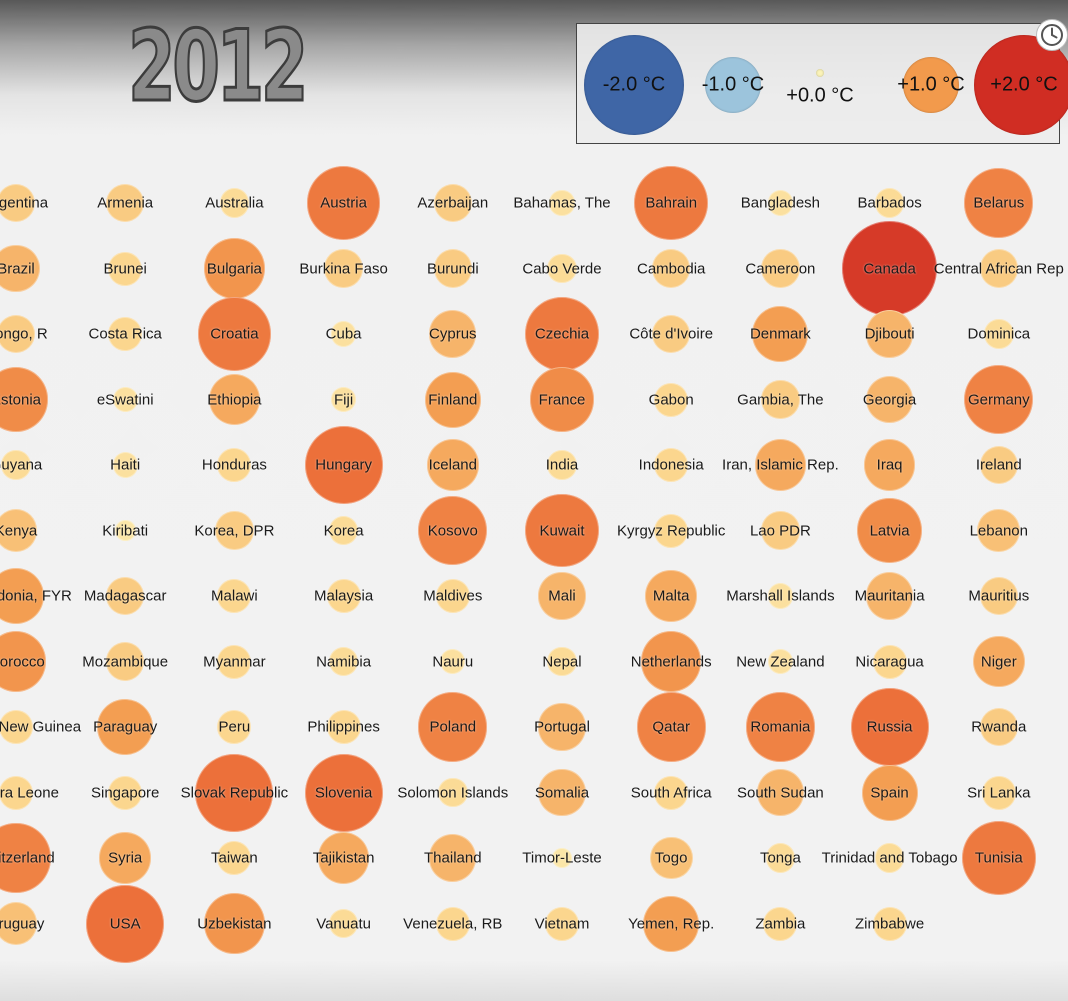 Image resolution: width=1068 pixels, height=1001 pixels. What do you see at coordinates (234, 530) in the screenshot?
I see `bubble-korea-dpr` at bounding box center [234, 530].